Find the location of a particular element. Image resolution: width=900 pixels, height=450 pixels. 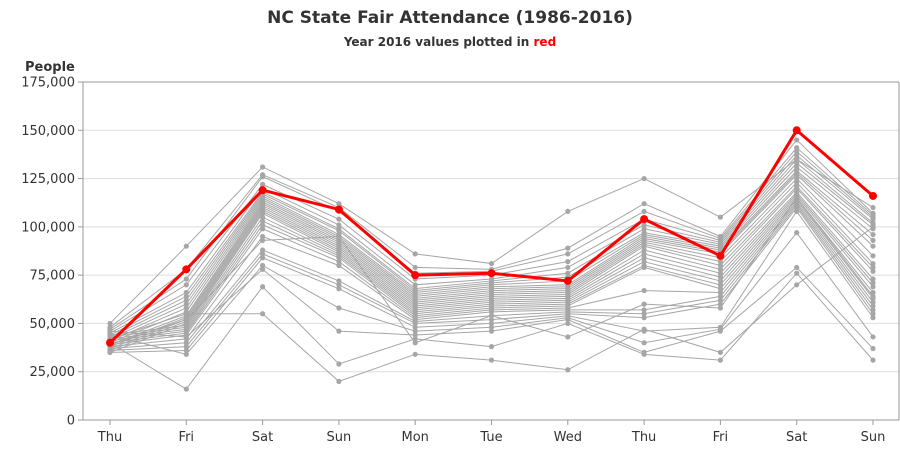

x-tick-label: Mon is located at coordinates (414, 437).